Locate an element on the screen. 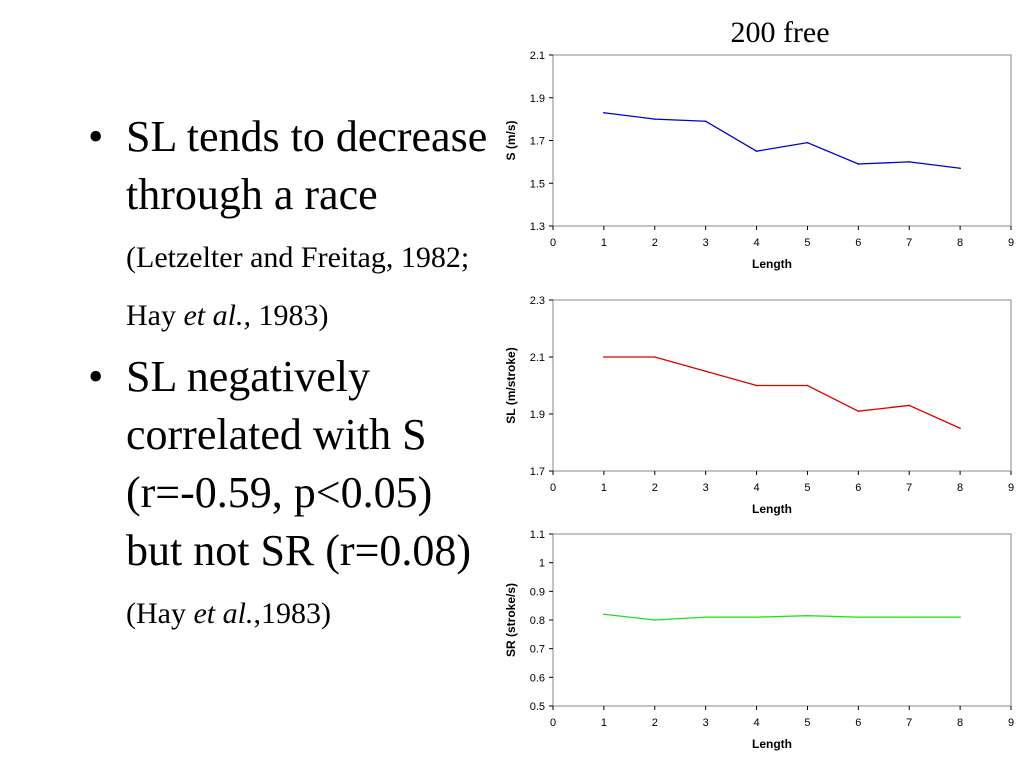 Image resolution: width=1024 pixels, height=768 pixels. citation-text: ,1983) is located at coordinates (292, 613).